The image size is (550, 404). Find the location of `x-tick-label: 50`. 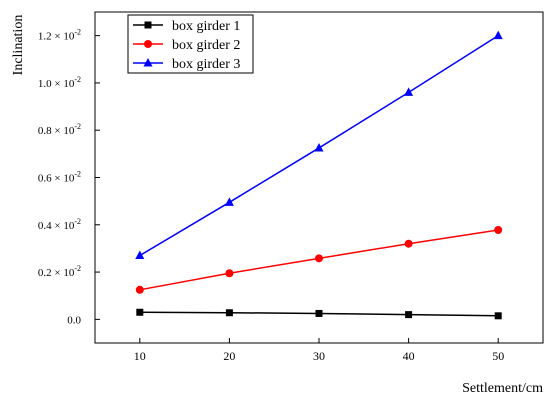

x-tick-label: 50 is located at coordinates (498, 356).